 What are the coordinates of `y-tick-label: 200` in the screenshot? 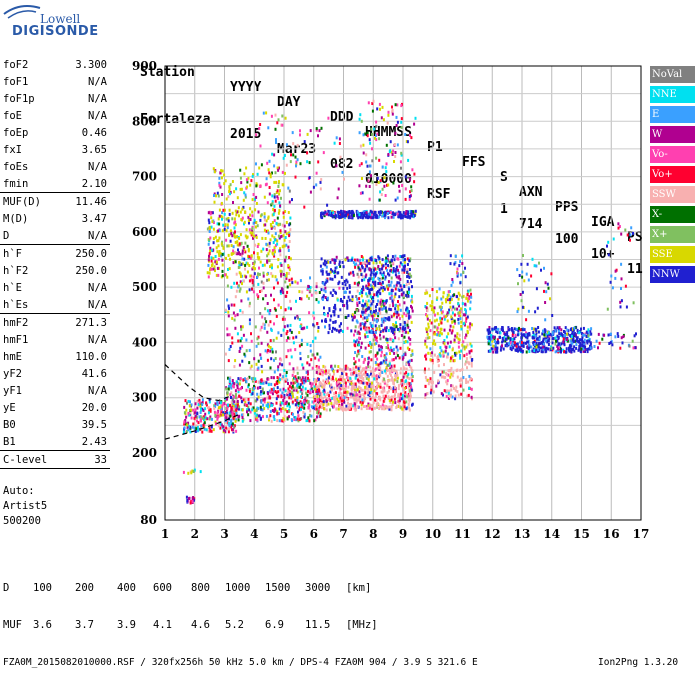 It's located at (144, 453).